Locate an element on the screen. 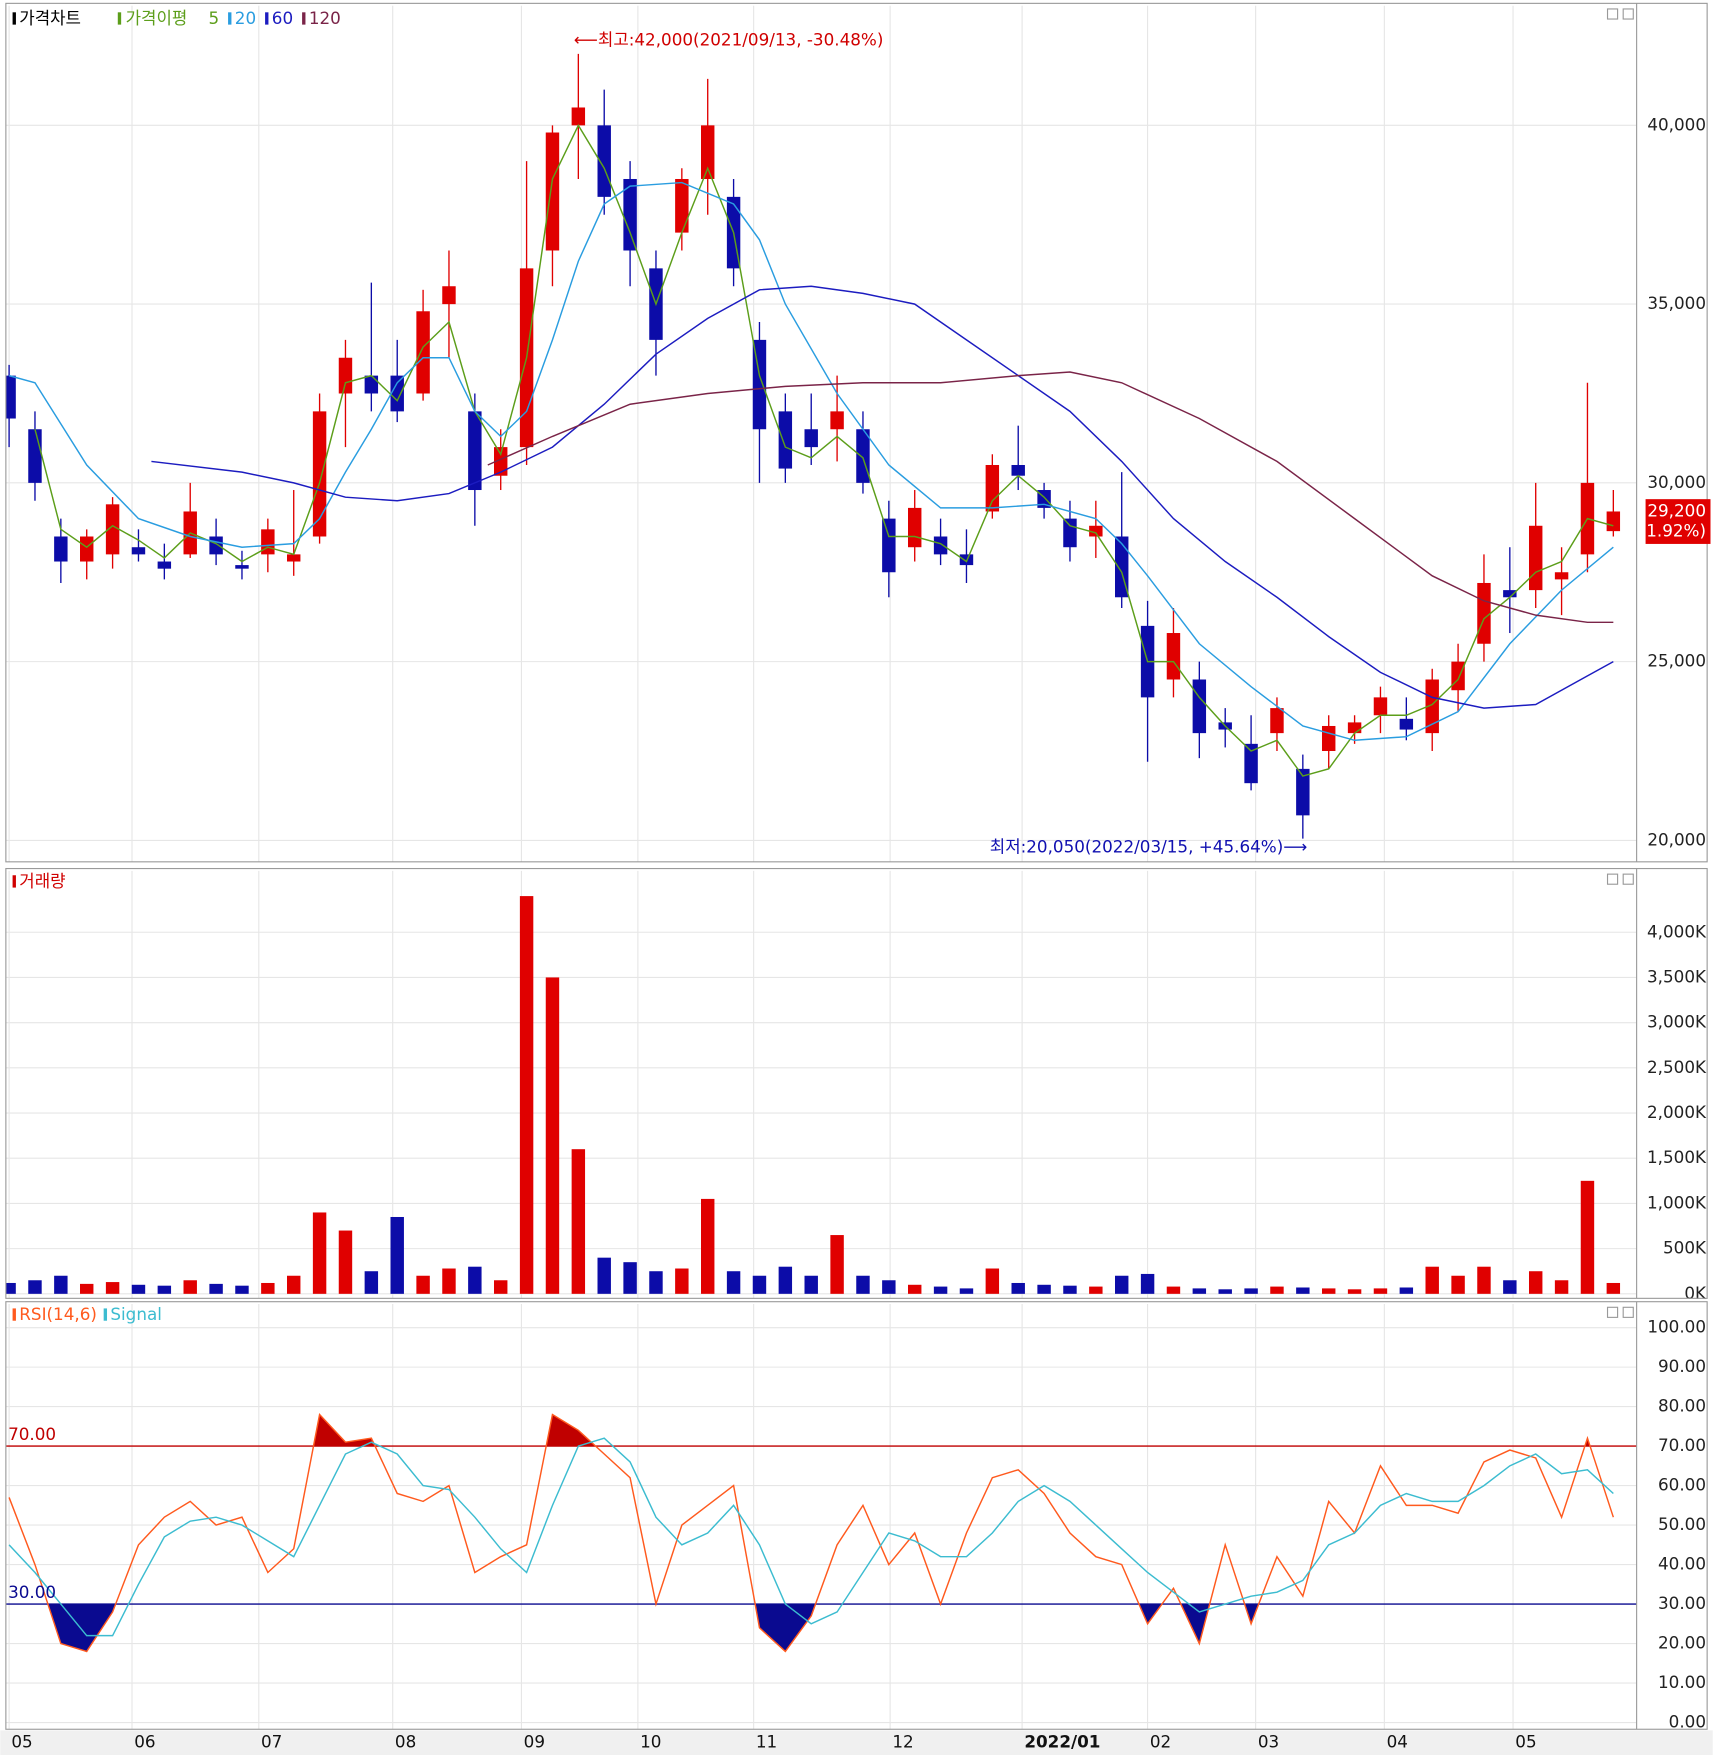  y-tick-label: 80.00 is located at coordinates (1682, 1406).